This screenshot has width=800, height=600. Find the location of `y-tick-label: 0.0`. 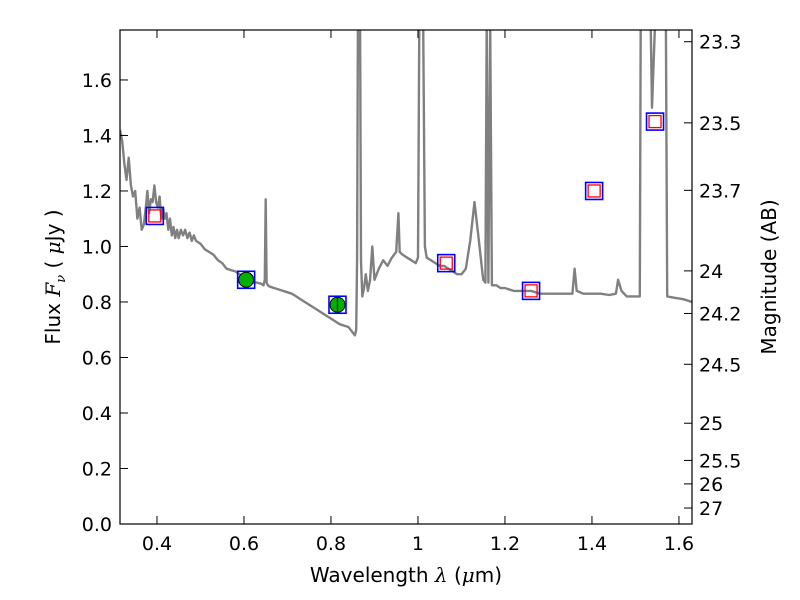

y-tick-label: 0.0 is located at coordinates (97, 525).